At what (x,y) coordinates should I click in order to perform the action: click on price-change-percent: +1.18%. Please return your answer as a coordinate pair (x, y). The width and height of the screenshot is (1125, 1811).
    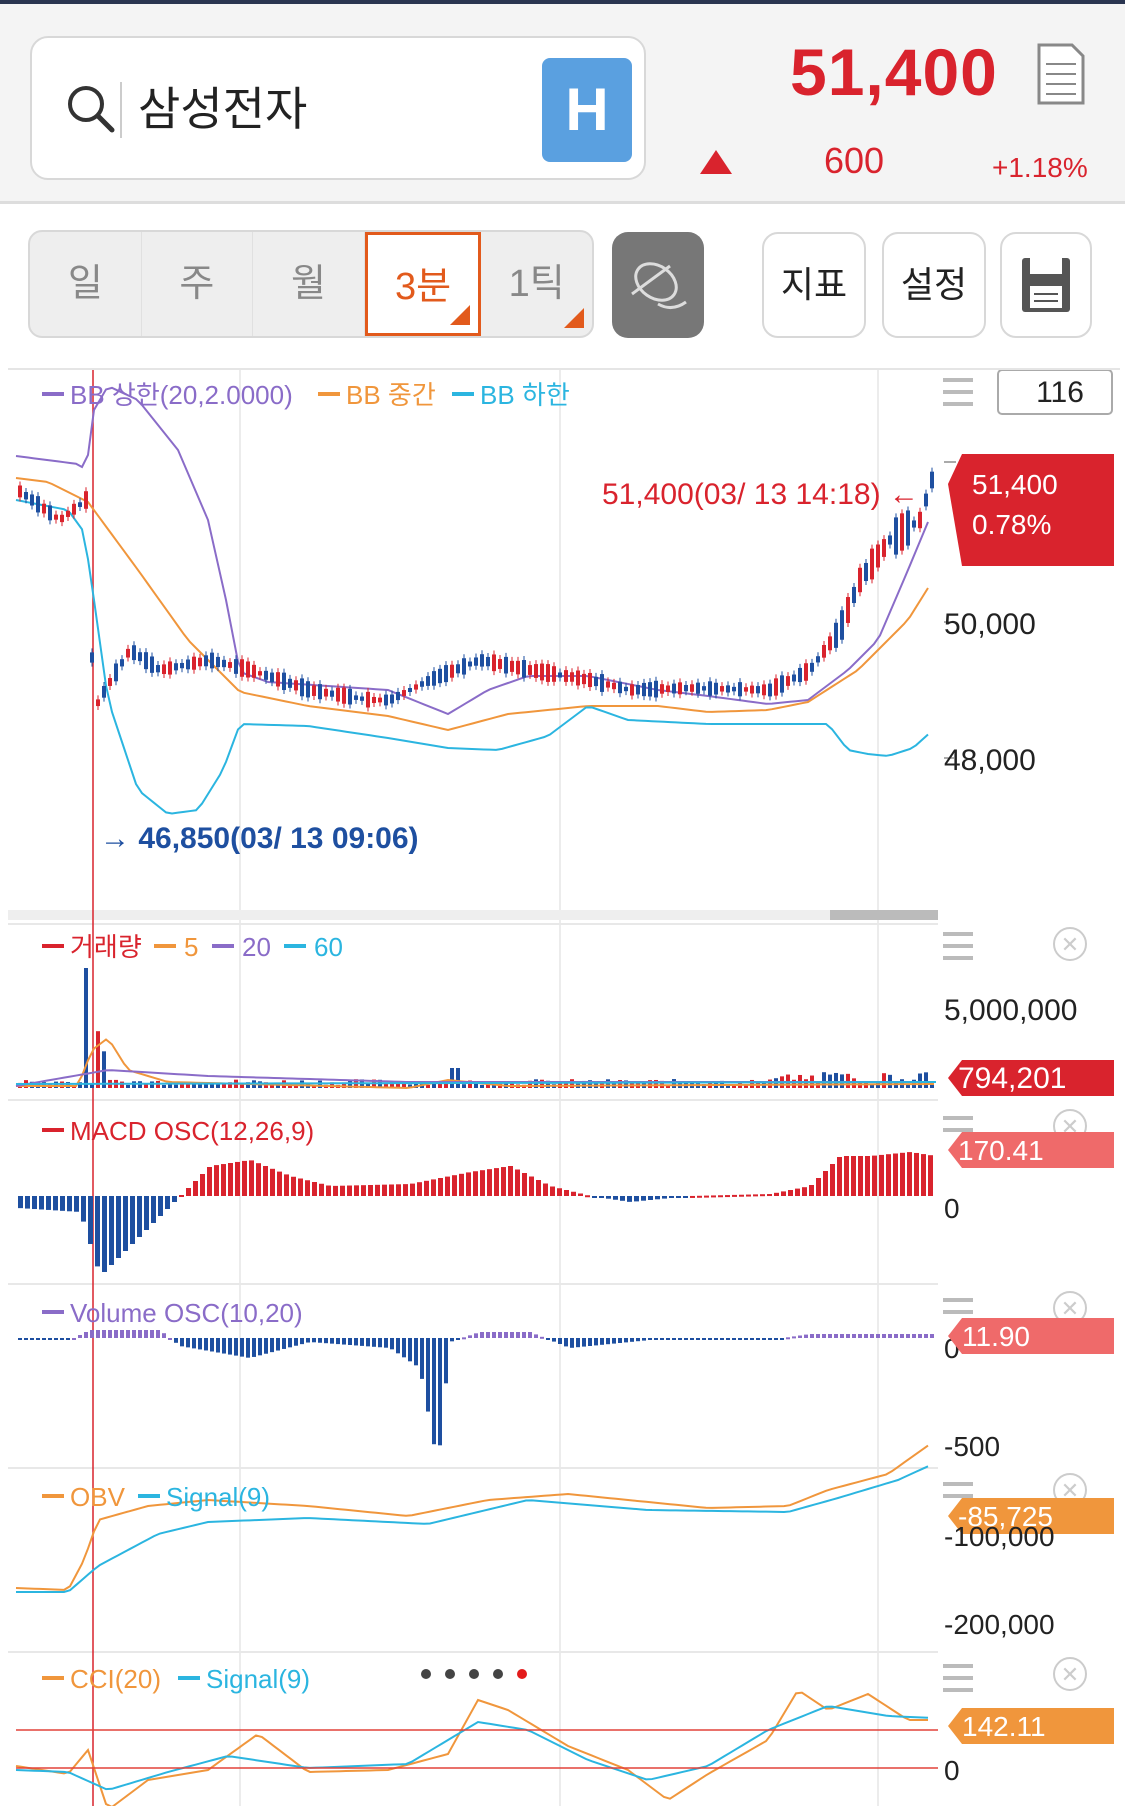
    Looking at the image, I should click on (1040, 167).